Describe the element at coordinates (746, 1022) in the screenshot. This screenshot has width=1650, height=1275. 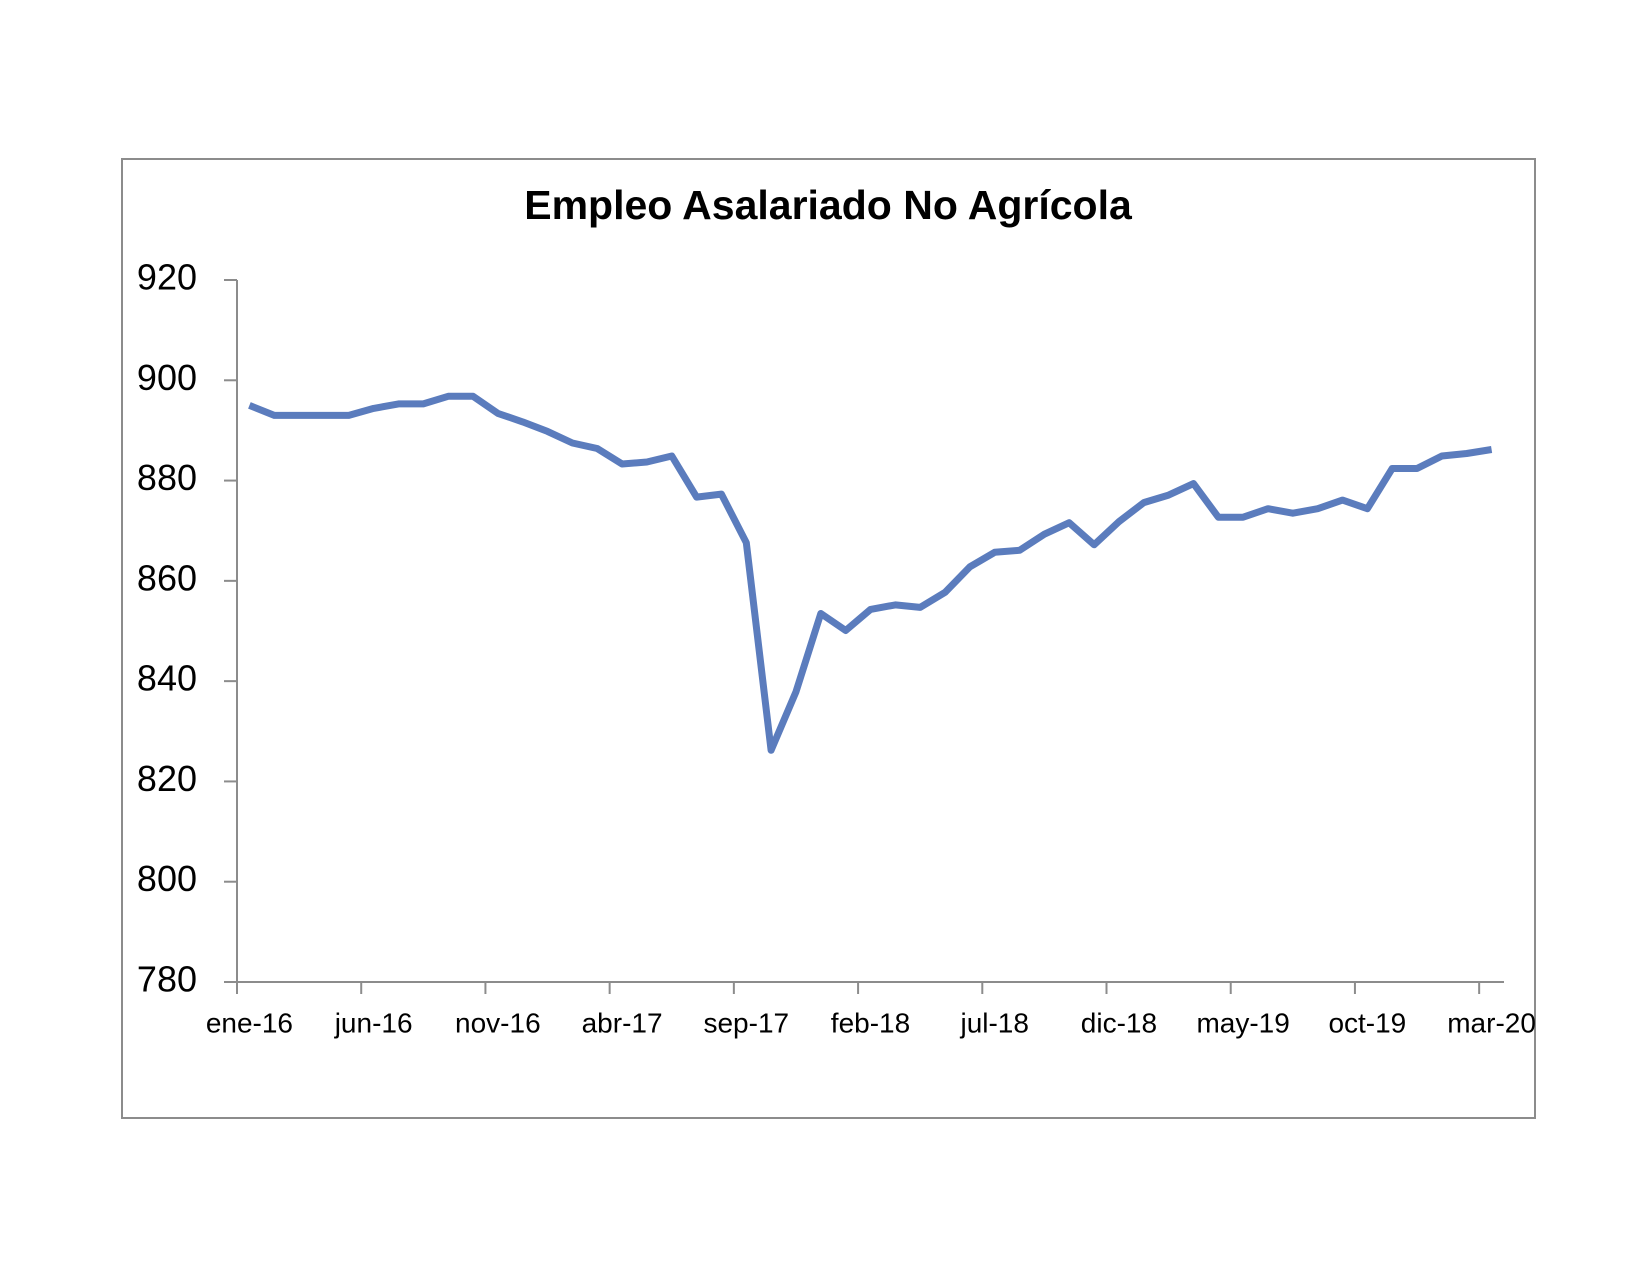
I see `x-tick-label: sep-17` at that location.